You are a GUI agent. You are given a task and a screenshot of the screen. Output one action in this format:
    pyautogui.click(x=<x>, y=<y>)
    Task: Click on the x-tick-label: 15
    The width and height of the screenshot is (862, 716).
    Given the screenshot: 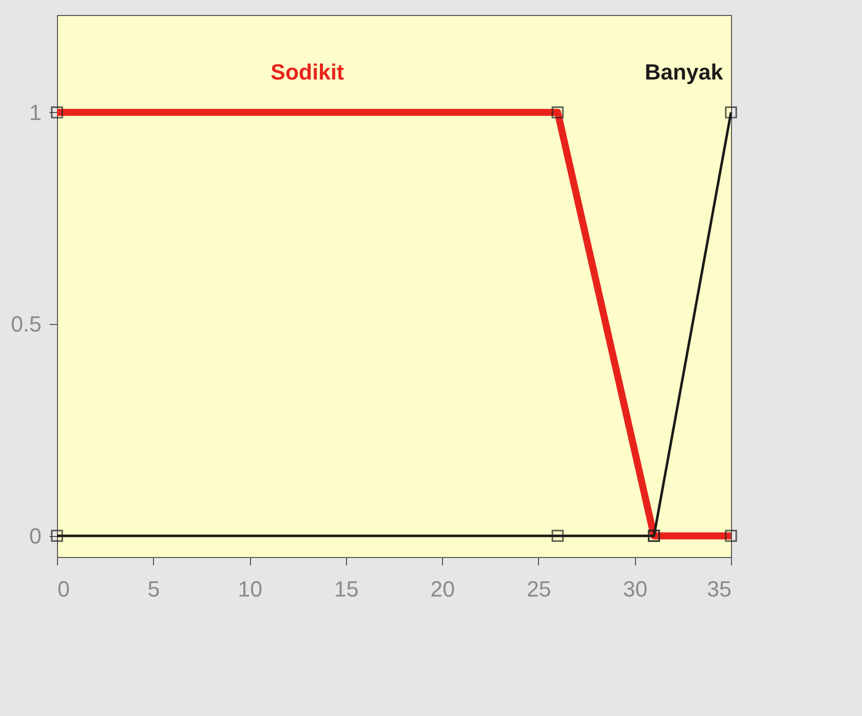 What is the action you would take?
    pyautogui.click(x=346, y=589)
    